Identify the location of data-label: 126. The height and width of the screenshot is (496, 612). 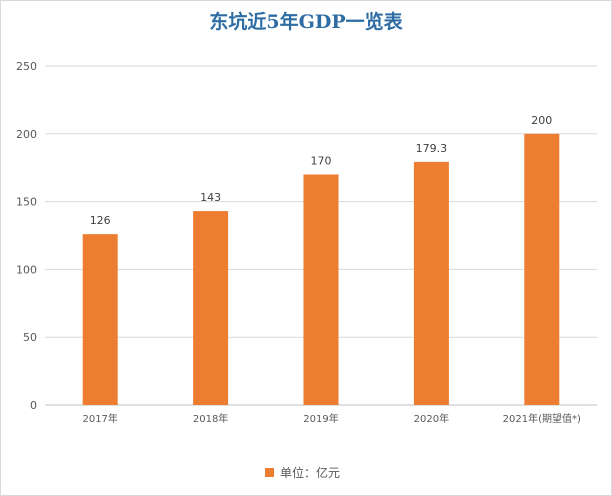
(100, 220).